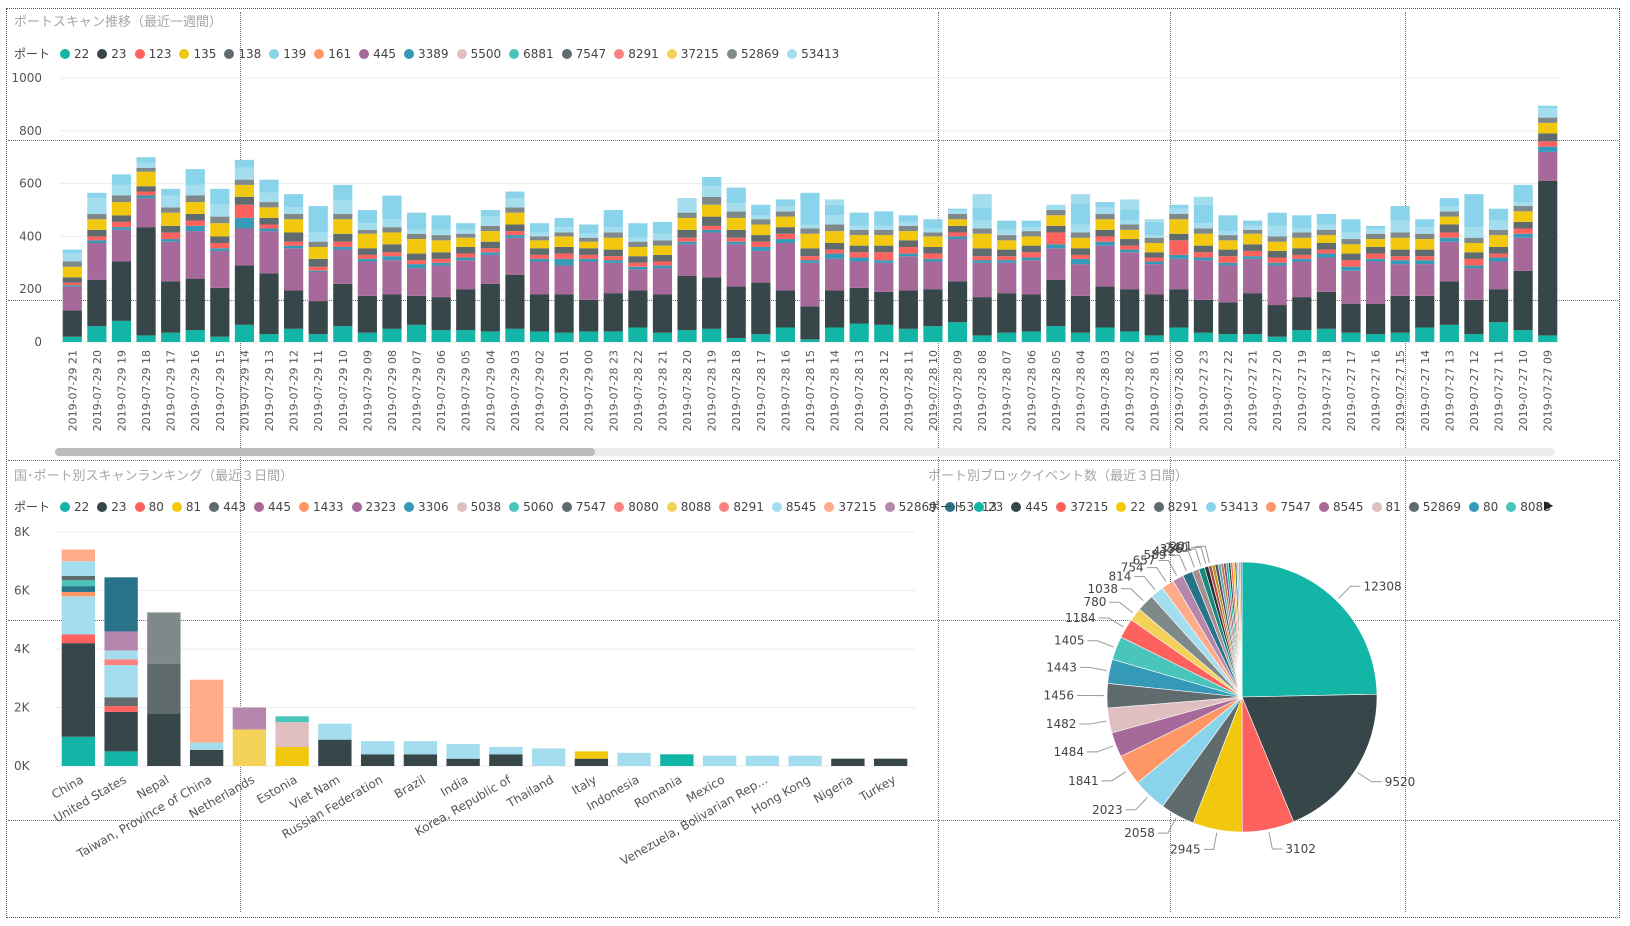  What do you see at coordinates (1434, 507) in the screenshot?
I see `chart3-legend-item: 52869` at bounding box center [1434, 507].